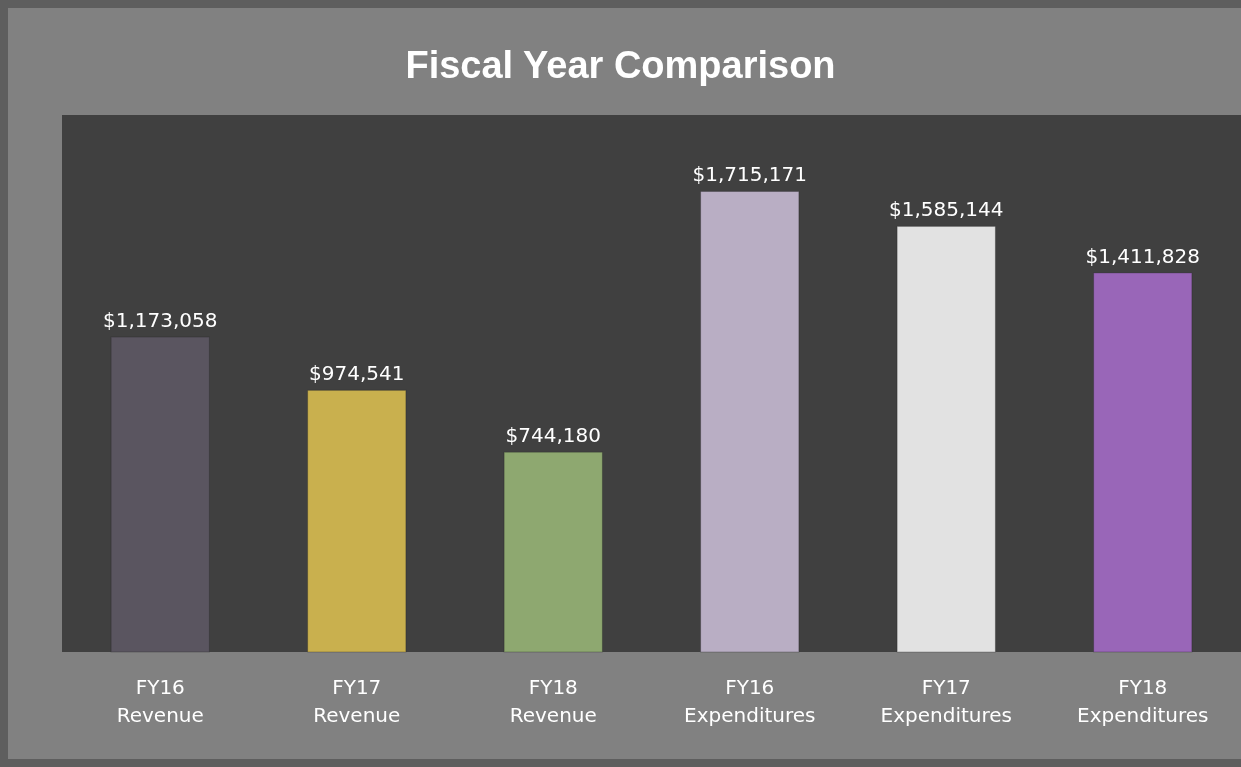 This screenshot has width=1241, height=767. What do you see at coordinates (160, 701) in the screenshot?
I see `x-tick-label: FY16 Revenue` at bounding box center [160, 701].